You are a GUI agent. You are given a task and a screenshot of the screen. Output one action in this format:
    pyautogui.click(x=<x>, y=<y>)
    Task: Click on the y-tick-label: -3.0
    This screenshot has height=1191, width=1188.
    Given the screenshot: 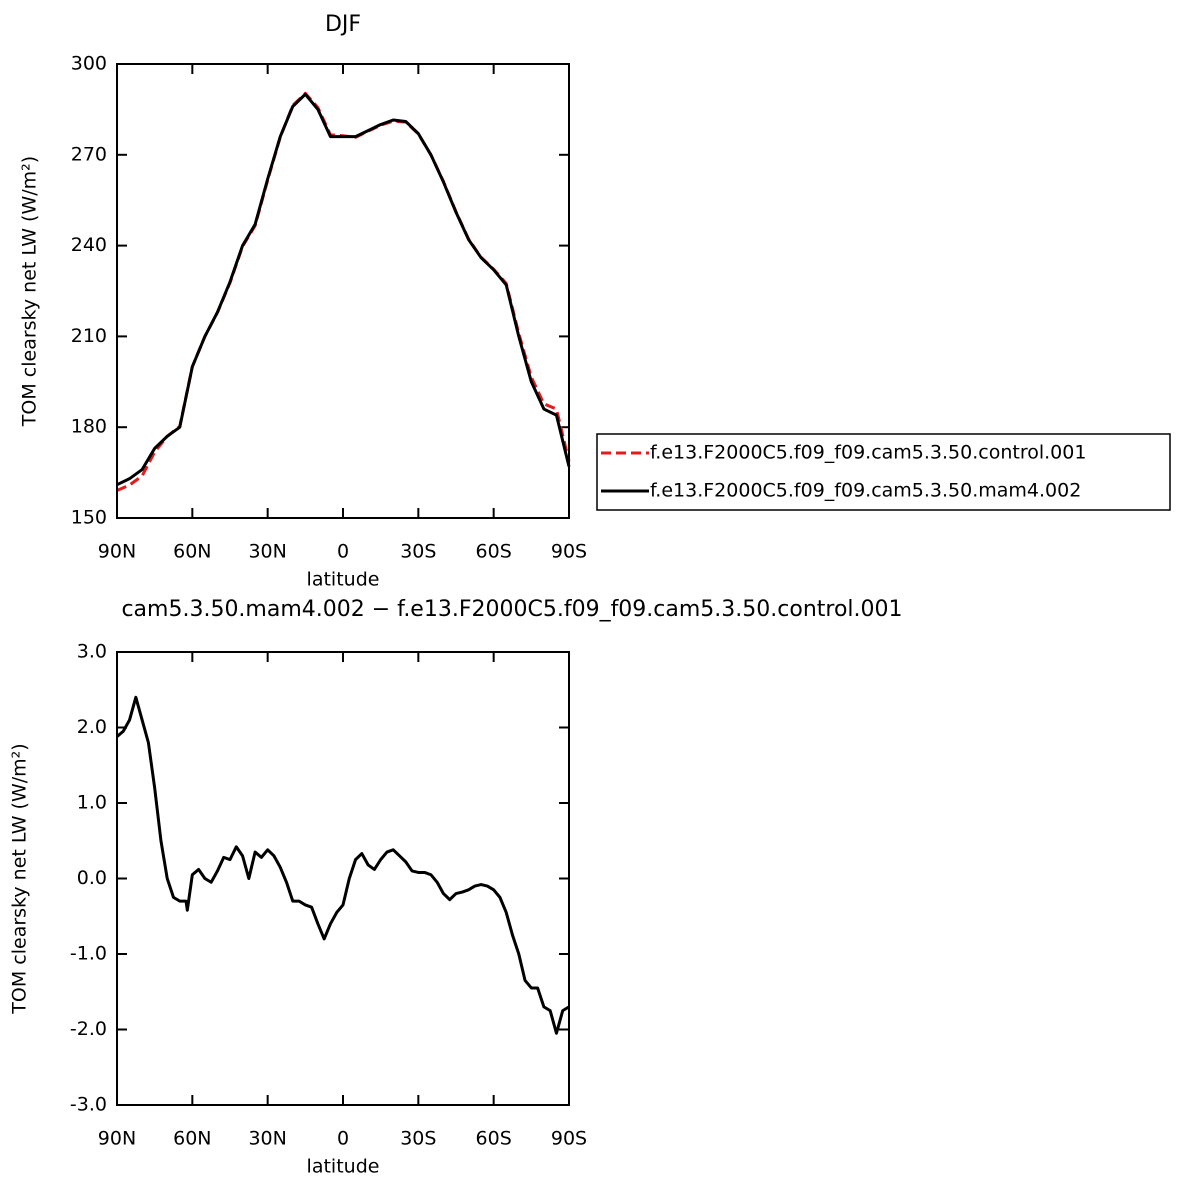 What is the action you would take?
    pyautogui.click(x=88, y=1105)
    